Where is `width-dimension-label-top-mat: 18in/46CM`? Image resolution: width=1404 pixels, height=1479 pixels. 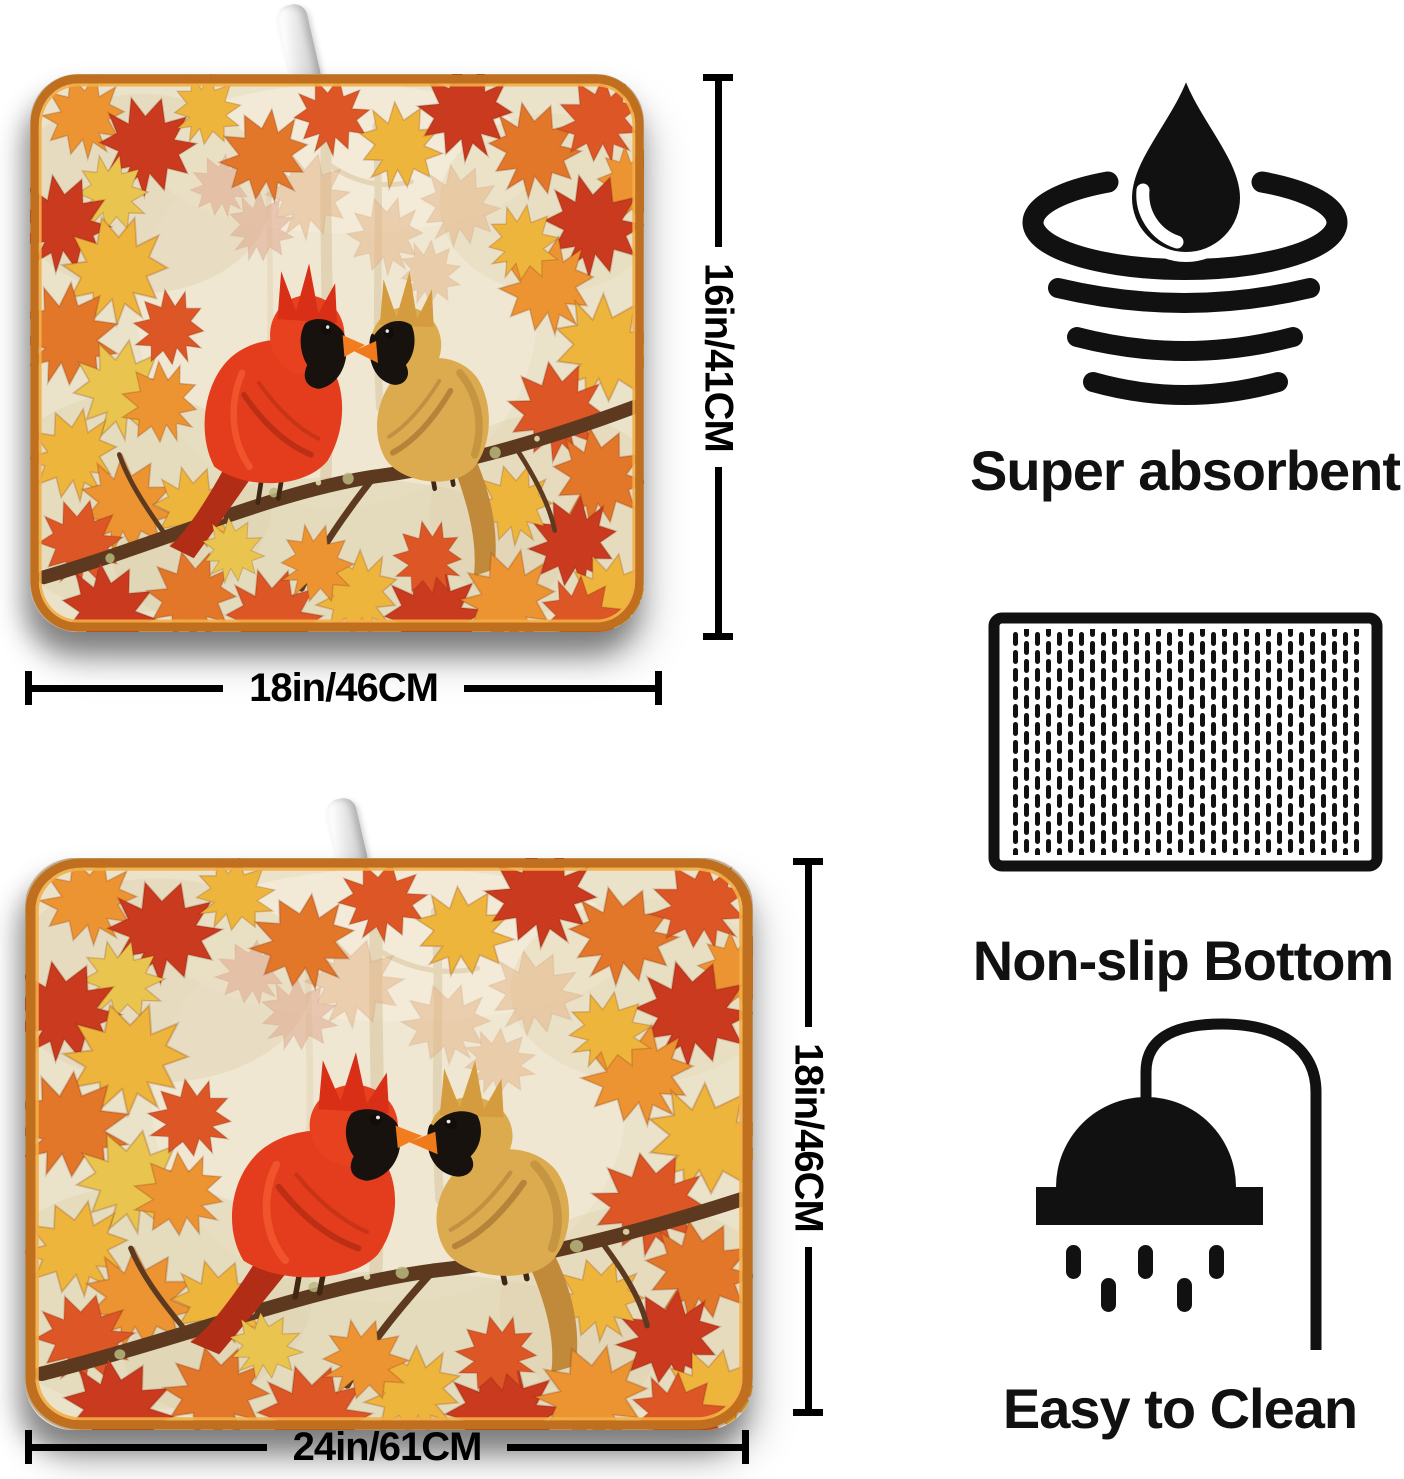 width-dimension-label-top-mat: 18in/46CM is located at coordinates (344, 687).